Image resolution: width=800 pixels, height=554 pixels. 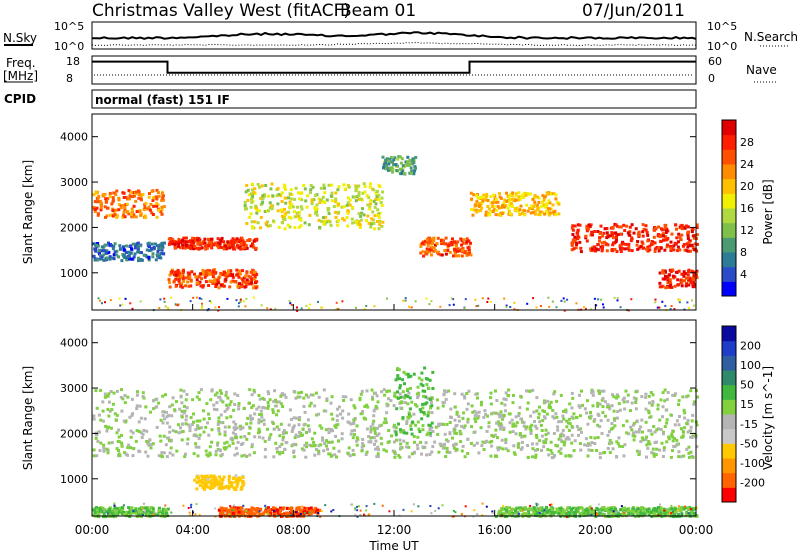 I want to click on y-tick-label: 2000, so click(x=74, y=433).